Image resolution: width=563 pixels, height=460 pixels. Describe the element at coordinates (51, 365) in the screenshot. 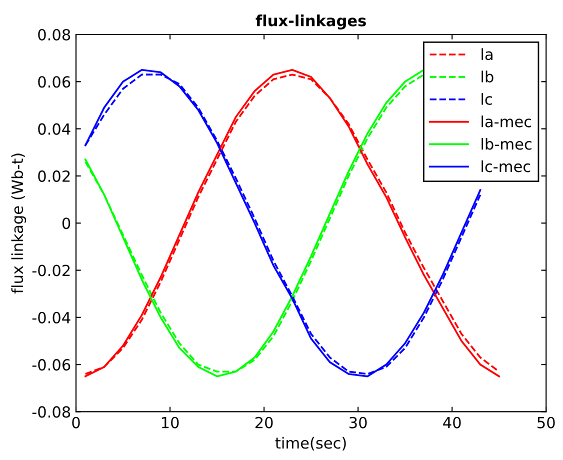

I see `y-tick-label: -0.06` at that location.